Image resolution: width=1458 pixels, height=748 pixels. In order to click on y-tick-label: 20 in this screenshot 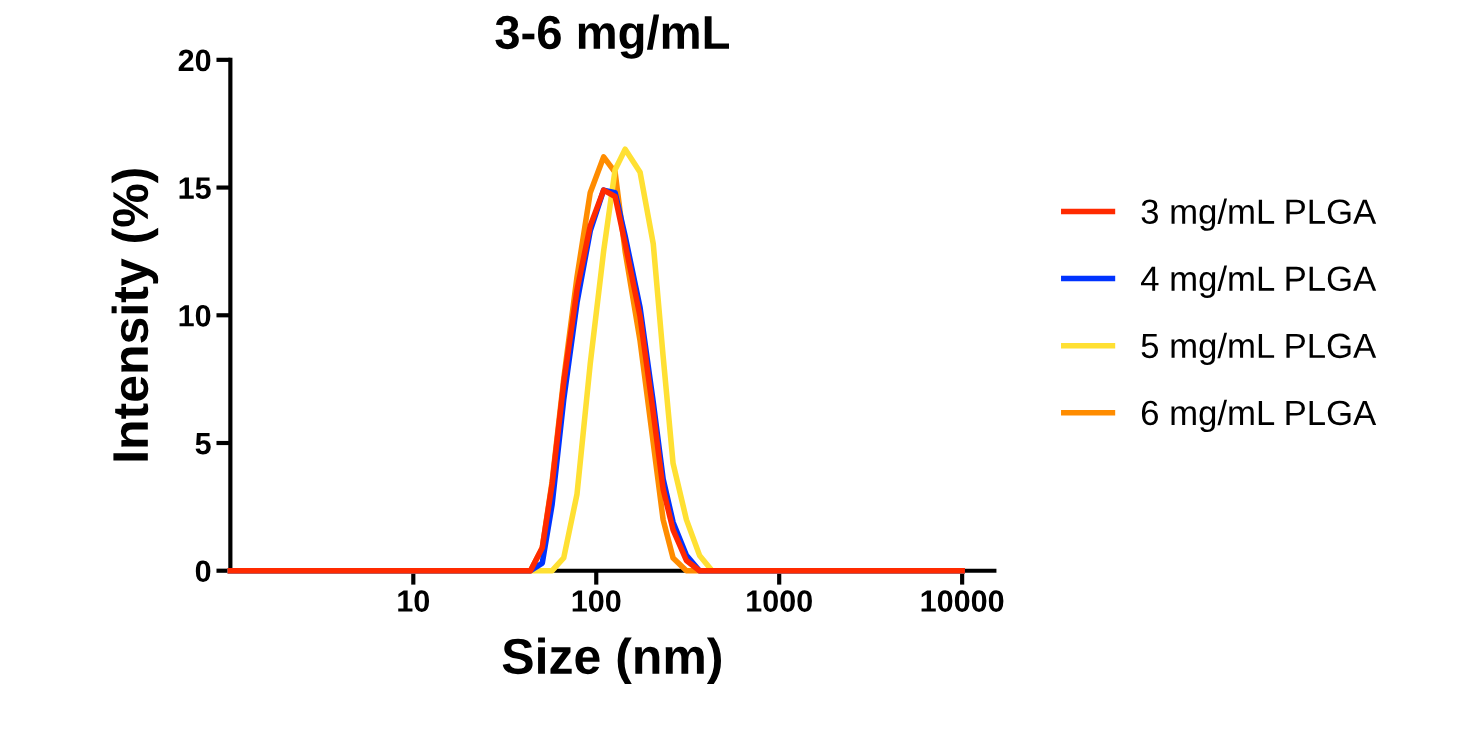, I will do `click(194, 60)`.